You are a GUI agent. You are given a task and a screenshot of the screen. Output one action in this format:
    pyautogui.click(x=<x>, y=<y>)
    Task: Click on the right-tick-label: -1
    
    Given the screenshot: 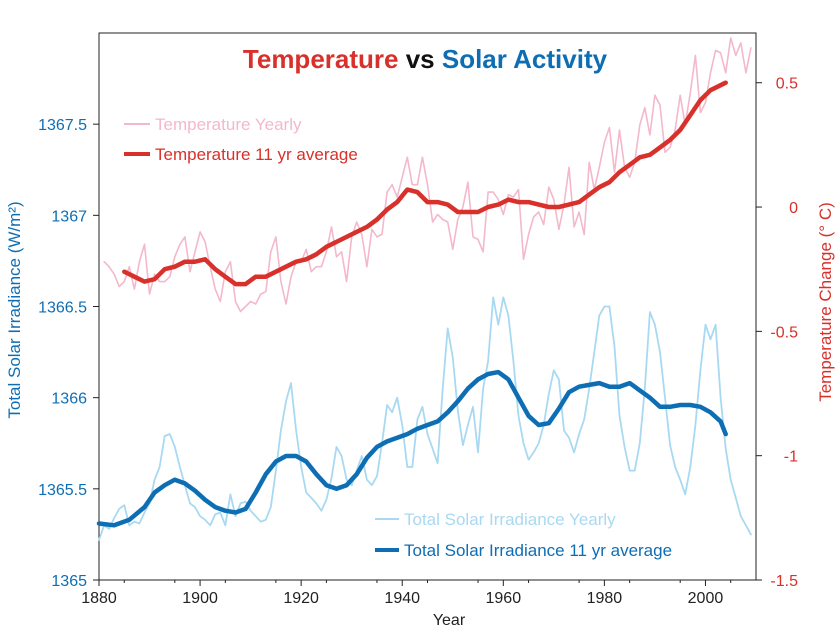 What is the action you would take?
    pyautogui.click(x=791, y=457)
    